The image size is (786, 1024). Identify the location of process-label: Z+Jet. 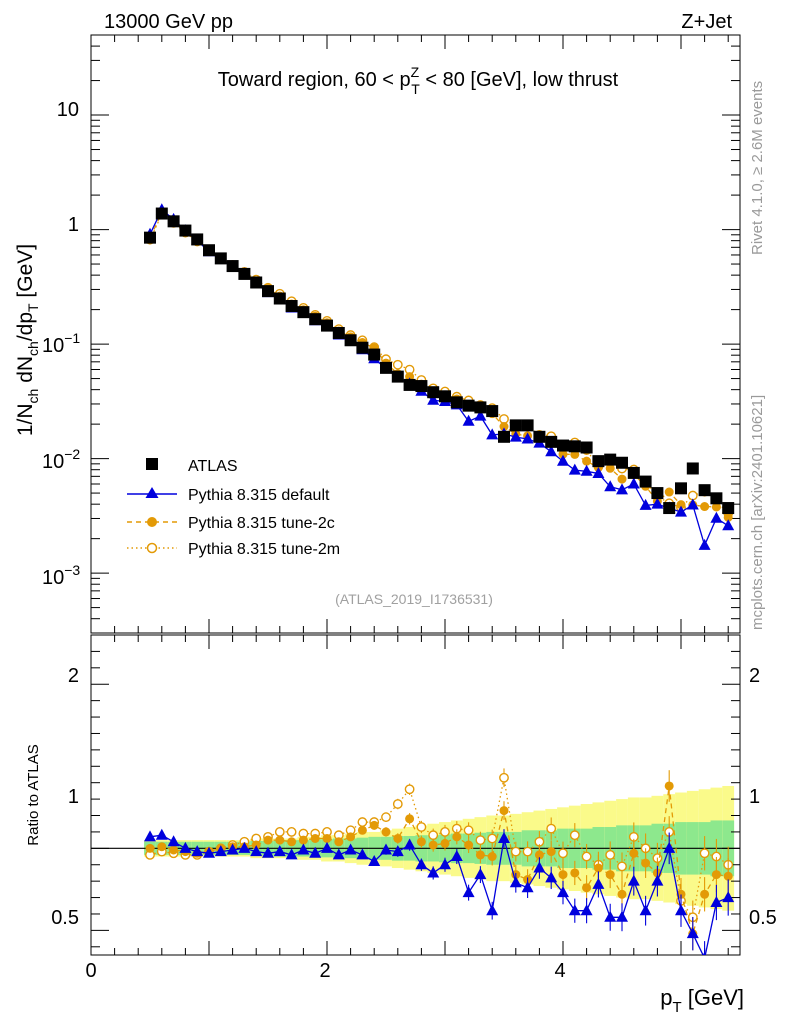
(706, 22).